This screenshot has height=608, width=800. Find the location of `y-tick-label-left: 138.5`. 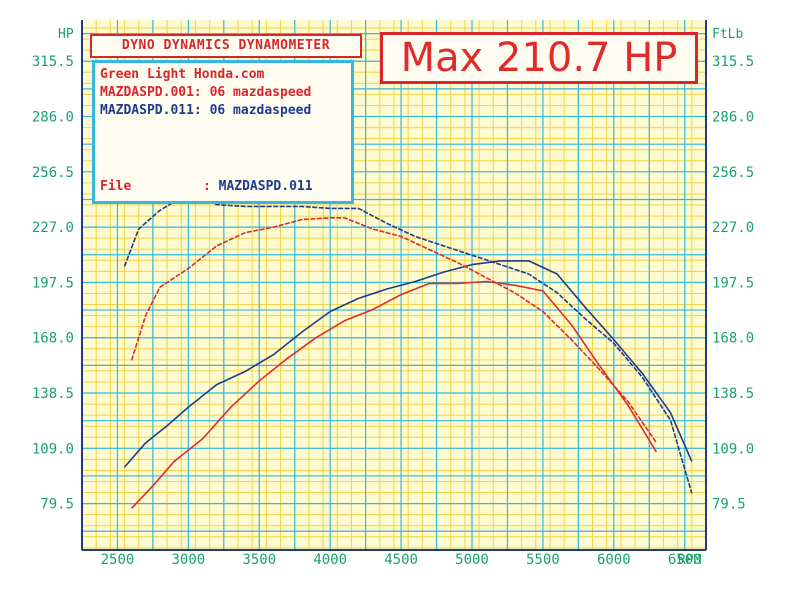

y-tick-label-left: 138.5 is located at coordinates (53, 394).